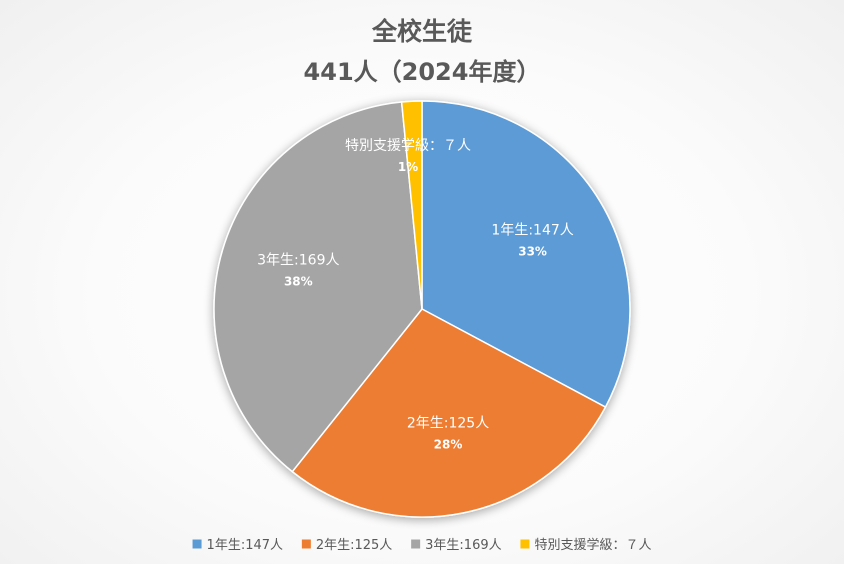 Image resolution: width=844 pixels, height=564 pixels. Describe the element at coordinates (448, 444) in the screenshot. I see `slice-percent-2: 28%` at that location.